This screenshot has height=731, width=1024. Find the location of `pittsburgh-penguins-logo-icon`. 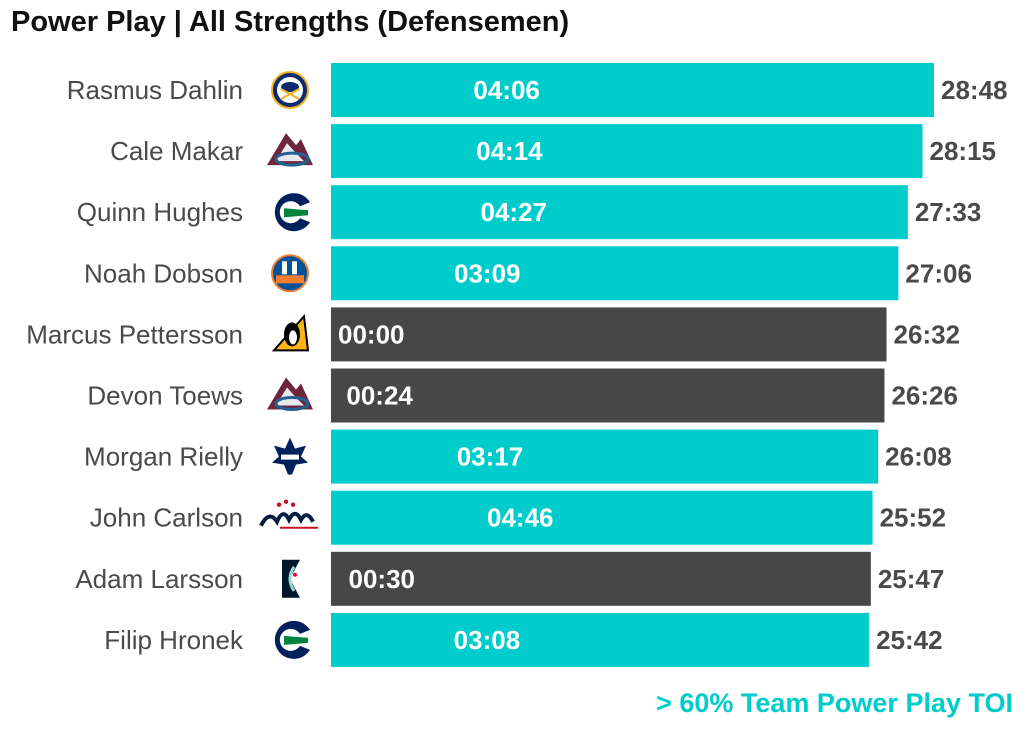

pittsburgh-penguins-logo-icon is located at coordinates (290, 333).